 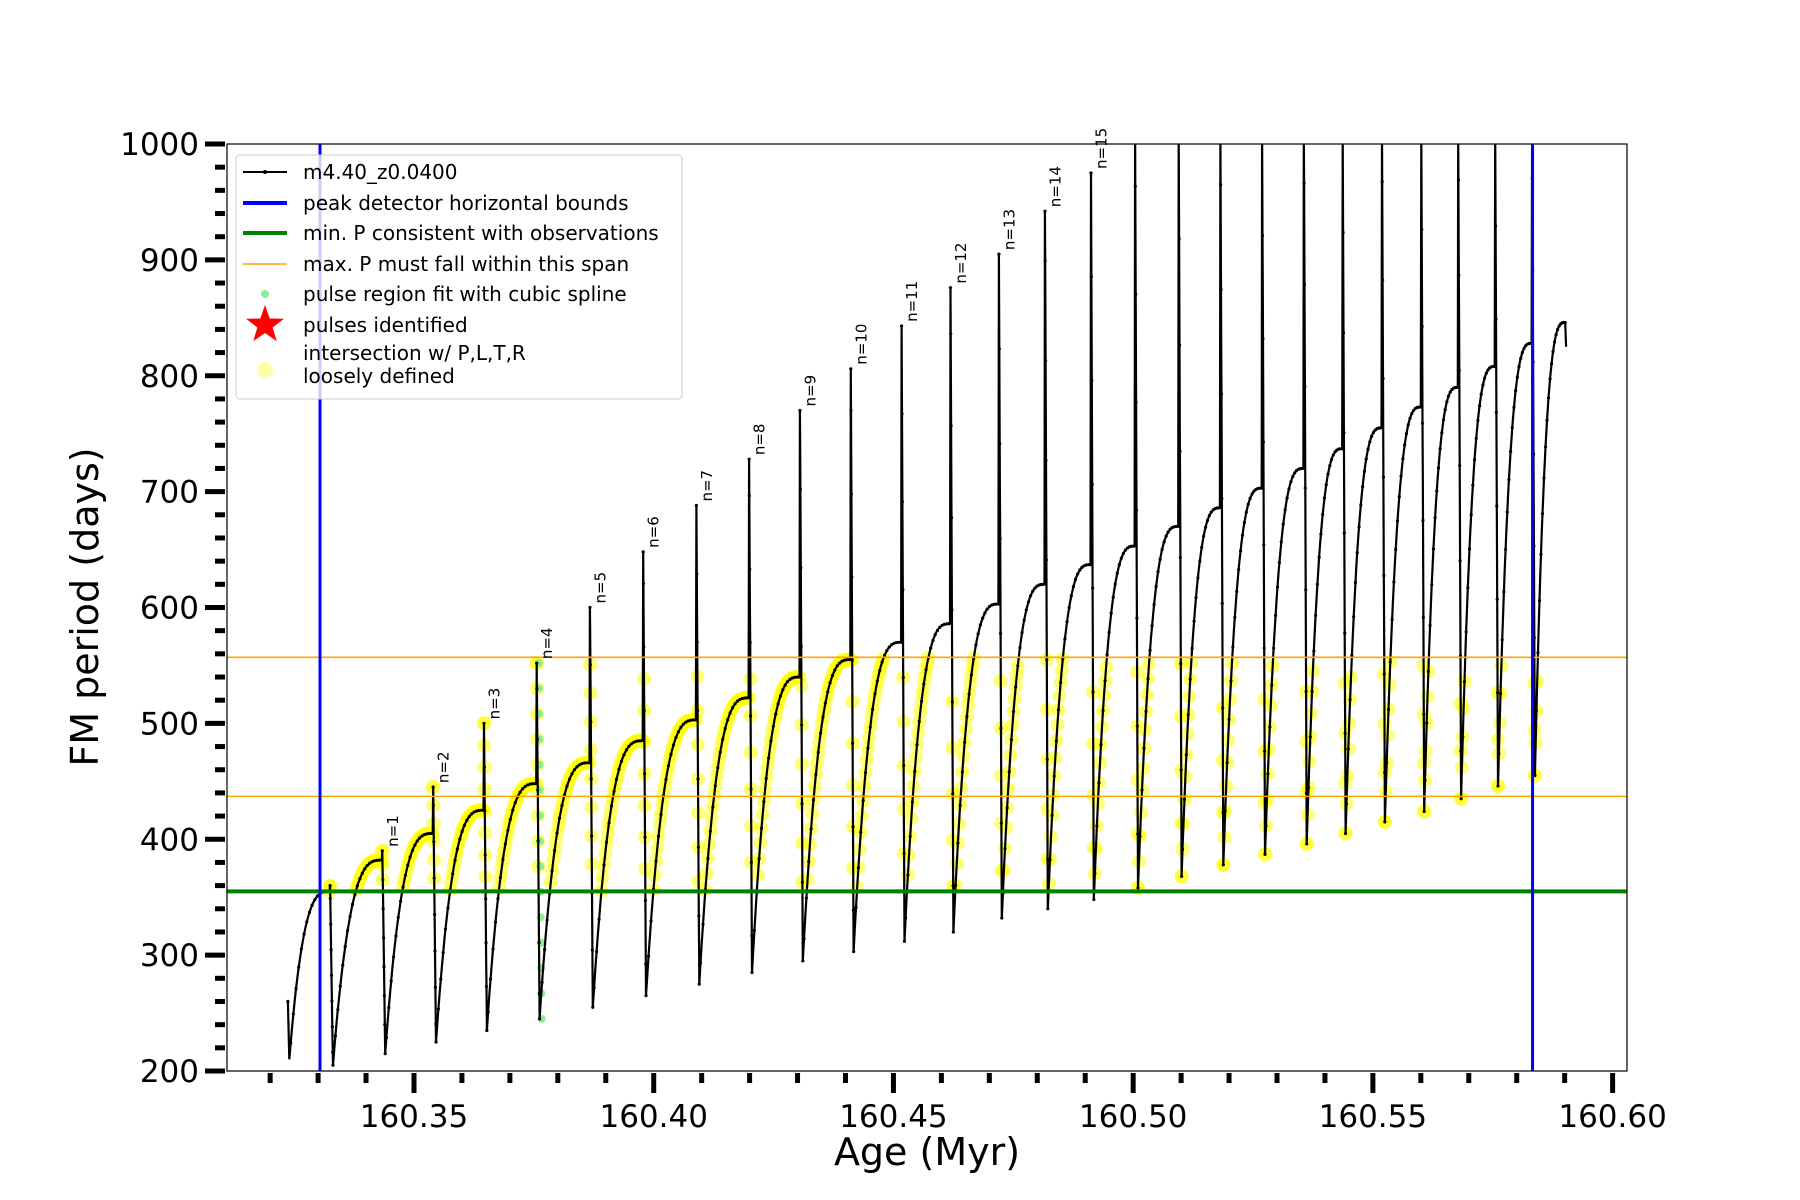 I want to click on legend-label: max. P must fall within this span, so click(x=466, y=264).